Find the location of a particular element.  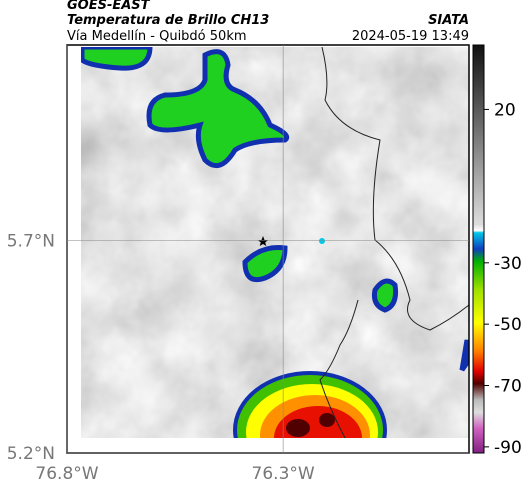

subtitle: Vía Medellín - Quibdó 50km is located at coordinates (157, 36).